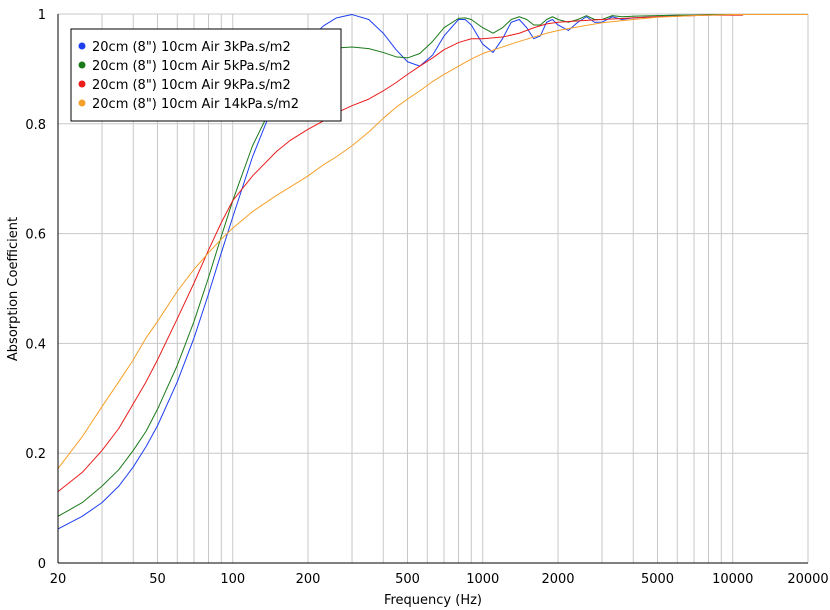  What do you see at coordinates (439, 579) in the screenshot?
I see `x-tick-labels: 20 50 100 200 500 1000 2000 5000 10000 20000` at bounding box center [439, 579].